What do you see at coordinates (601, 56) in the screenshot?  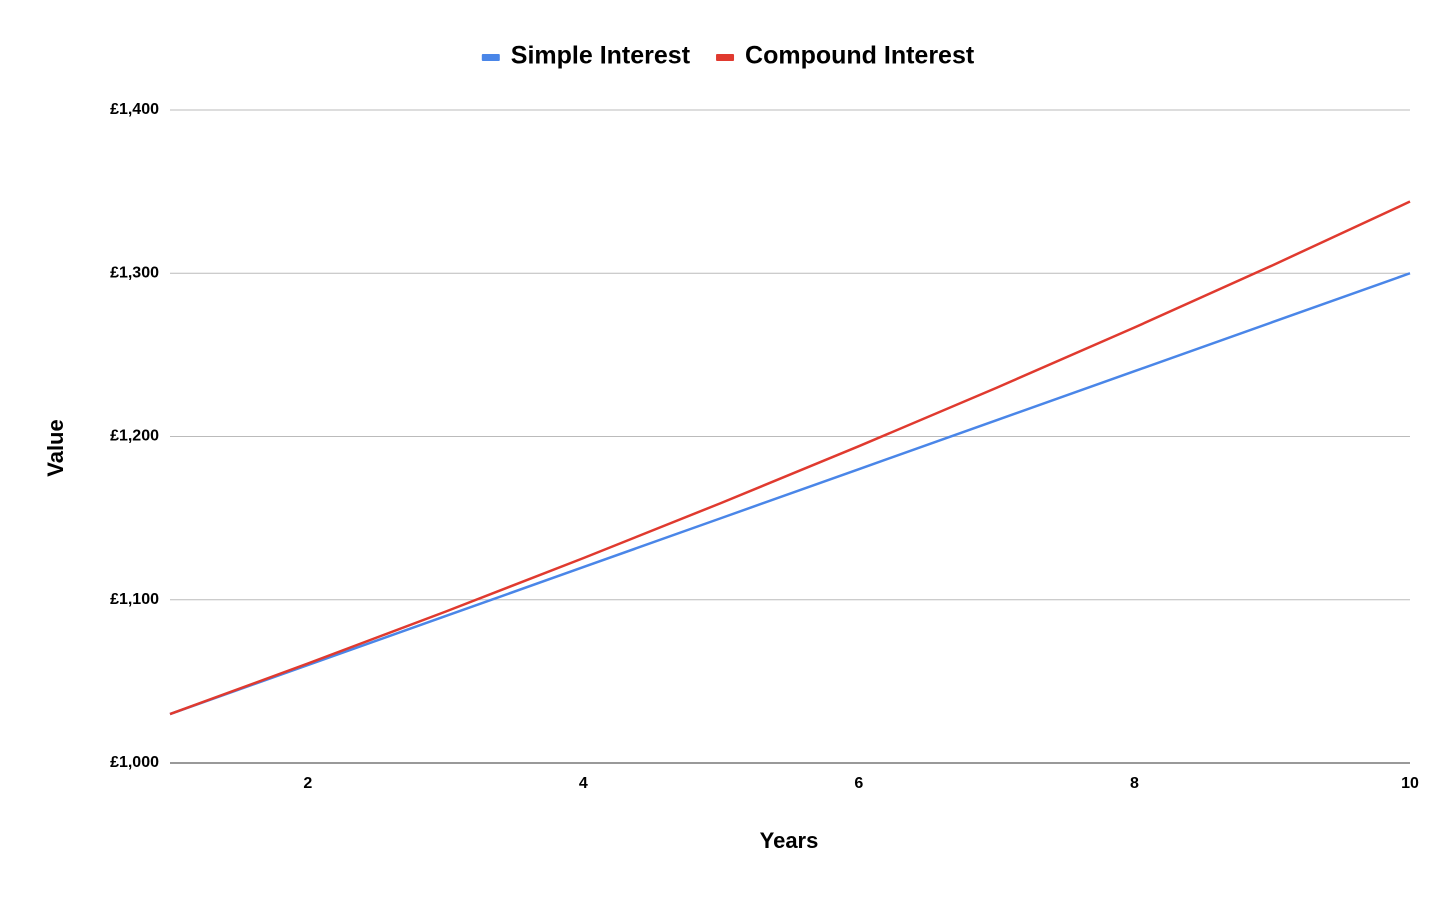 I see `legend-label: Simple Interest` at bounding box center [601, 56].